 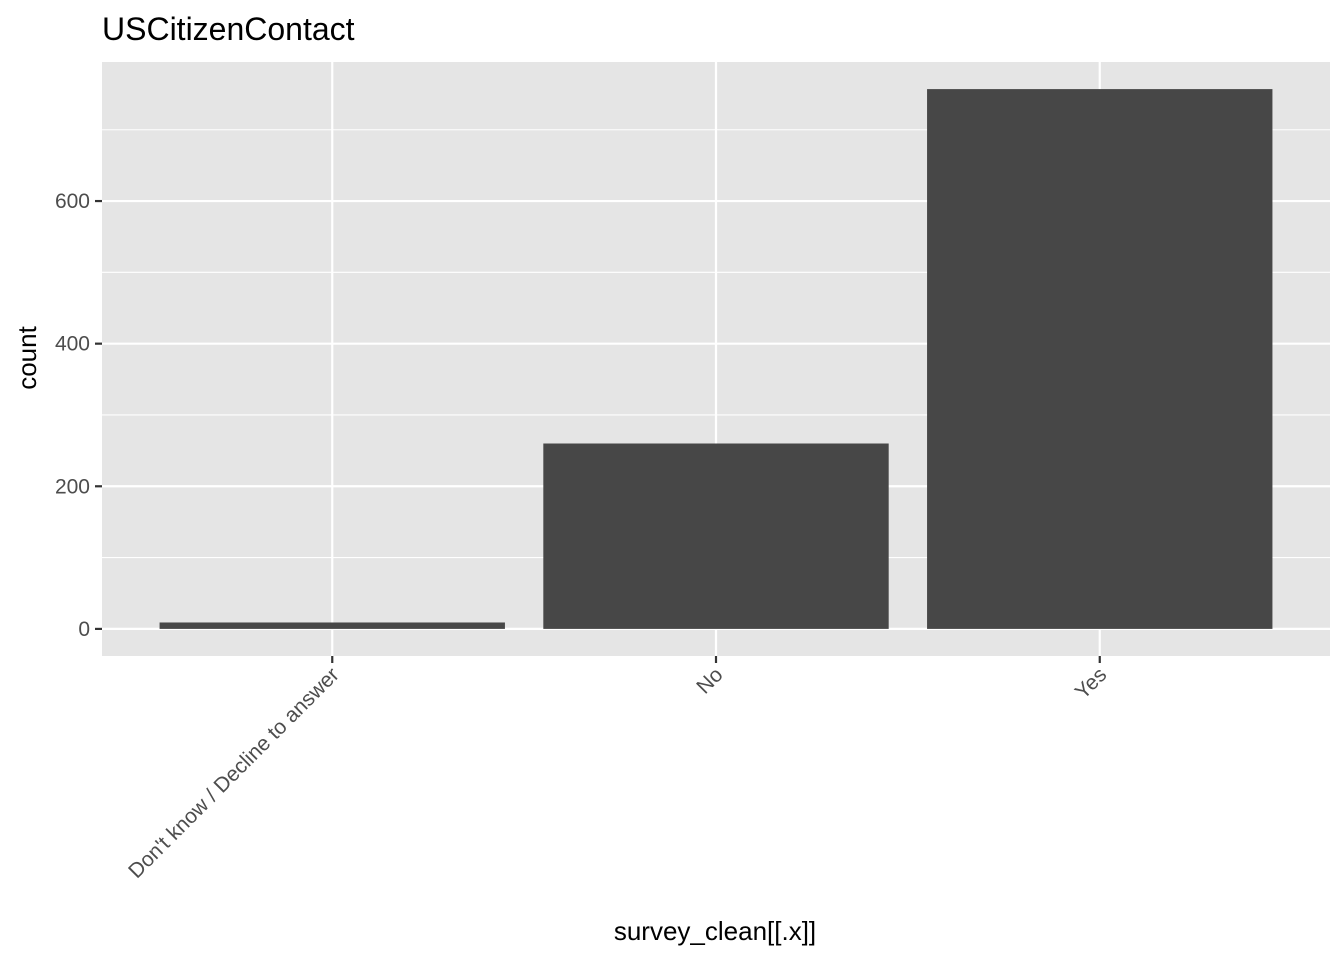 I want to click on y-tick-label: 400, so click(x=72, y=344).